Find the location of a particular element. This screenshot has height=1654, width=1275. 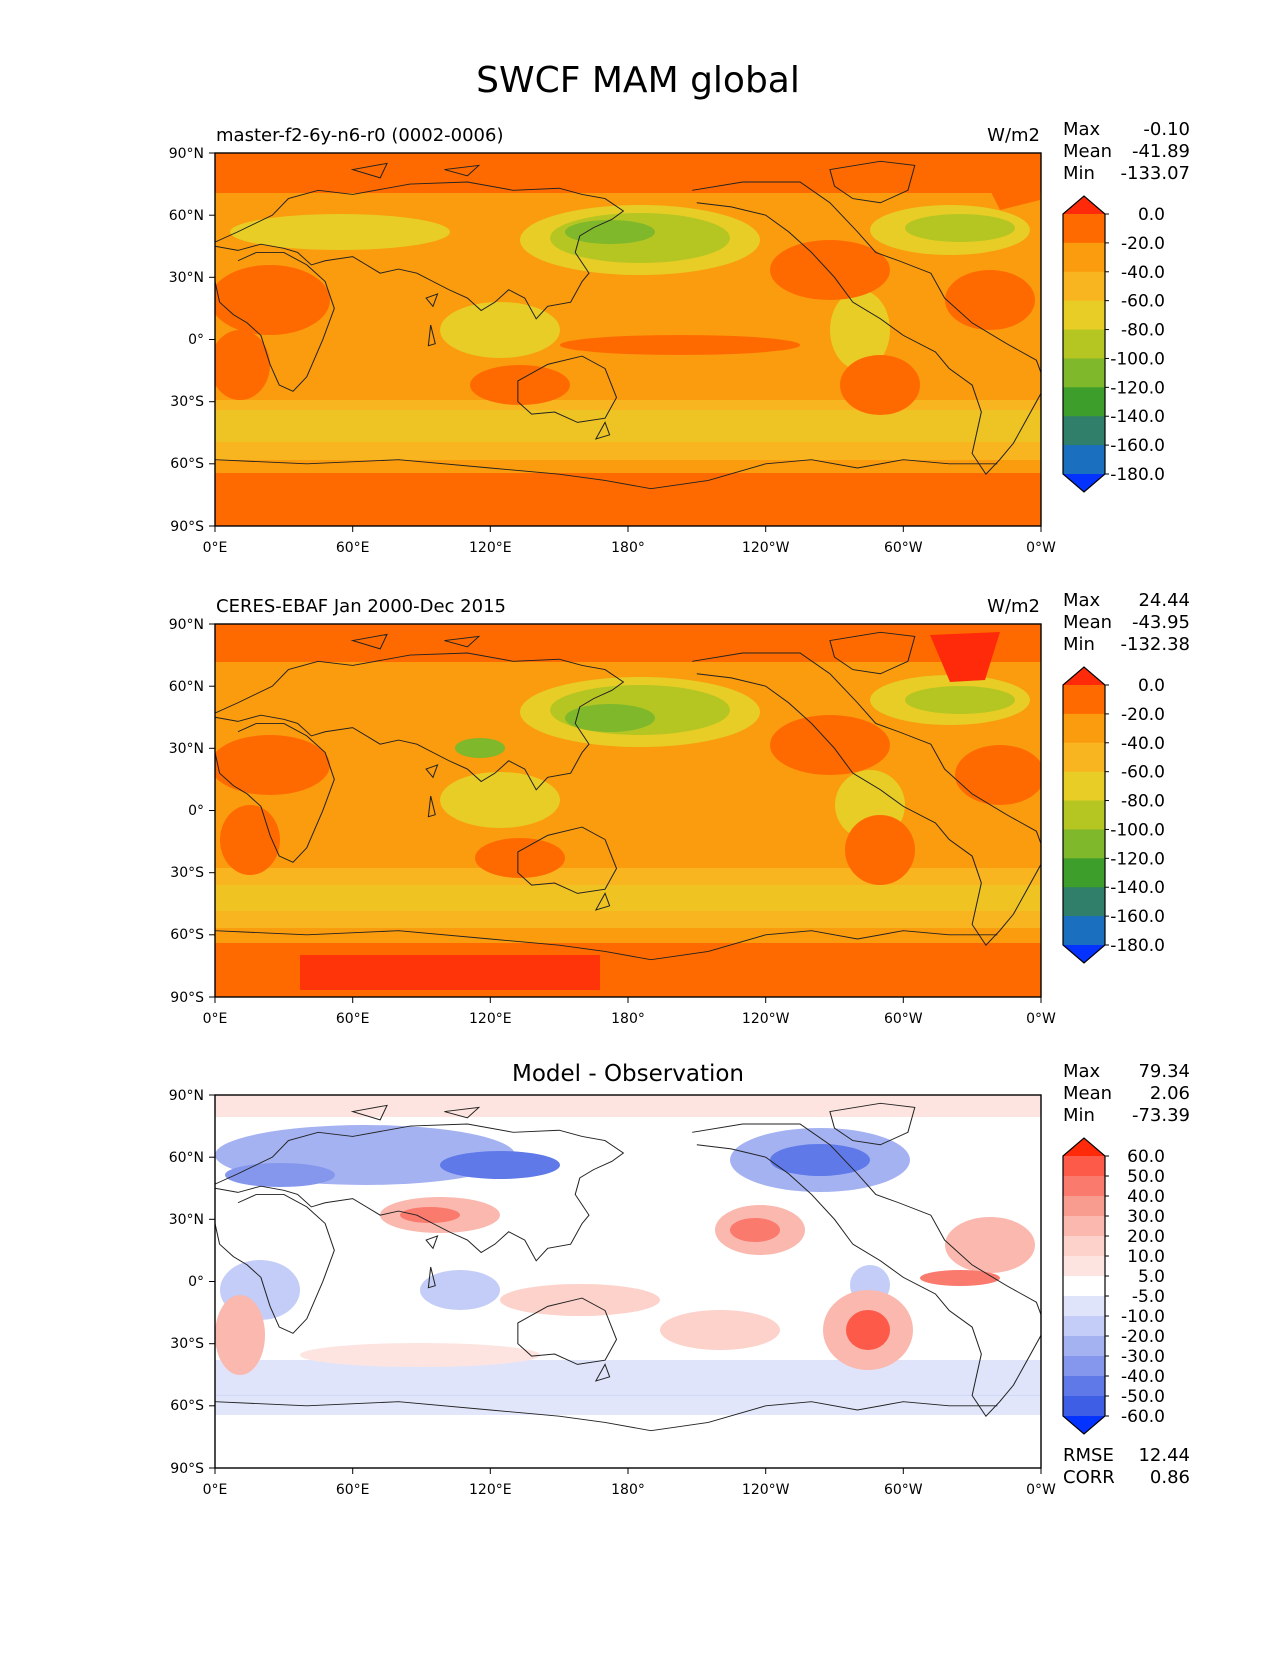

colorbar-tick-label: -10.0 is located at coordinates (1143, 1317).